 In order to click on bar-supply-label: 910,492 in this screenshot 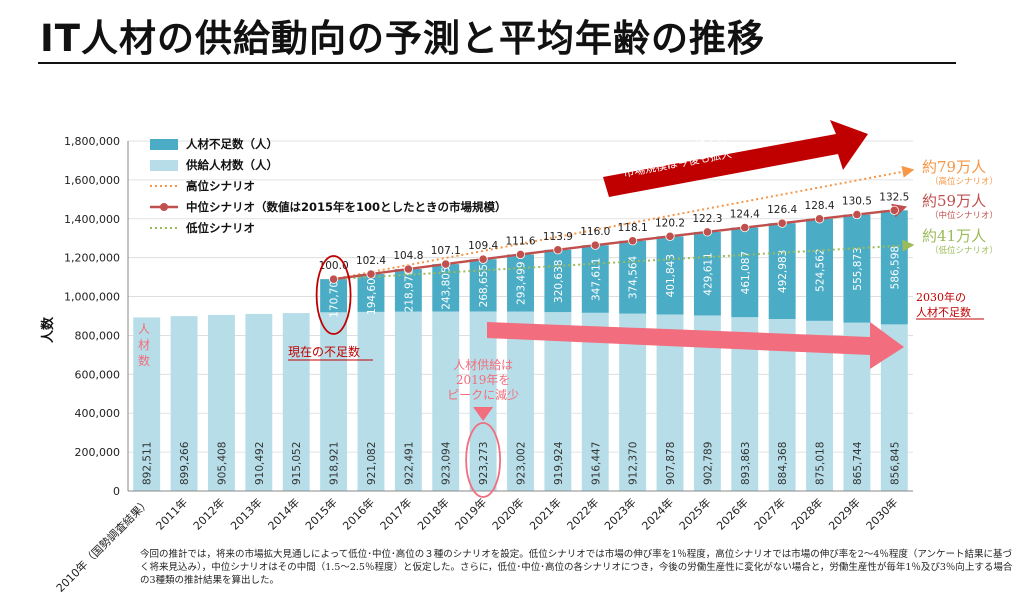, I will do `click(260, 463)`.